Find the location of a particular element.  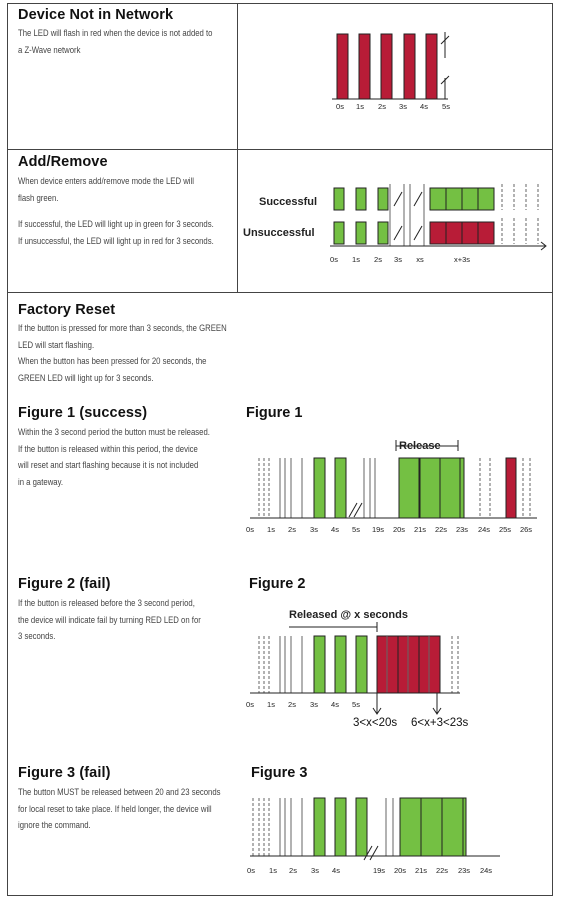

section-title-addremove: Add/Remove is located at coordinates (63, 162).